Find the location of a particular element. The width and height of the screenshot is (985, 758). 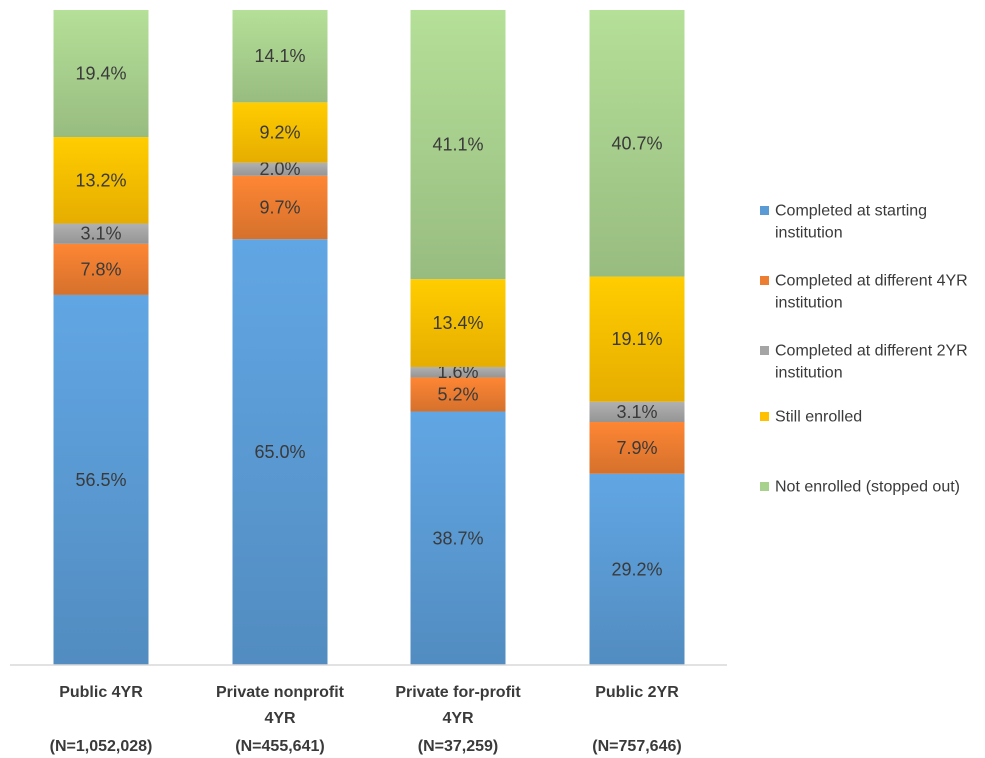

legend-item-still-enrolled: Still enrolled is located at coordinates (811, 417).